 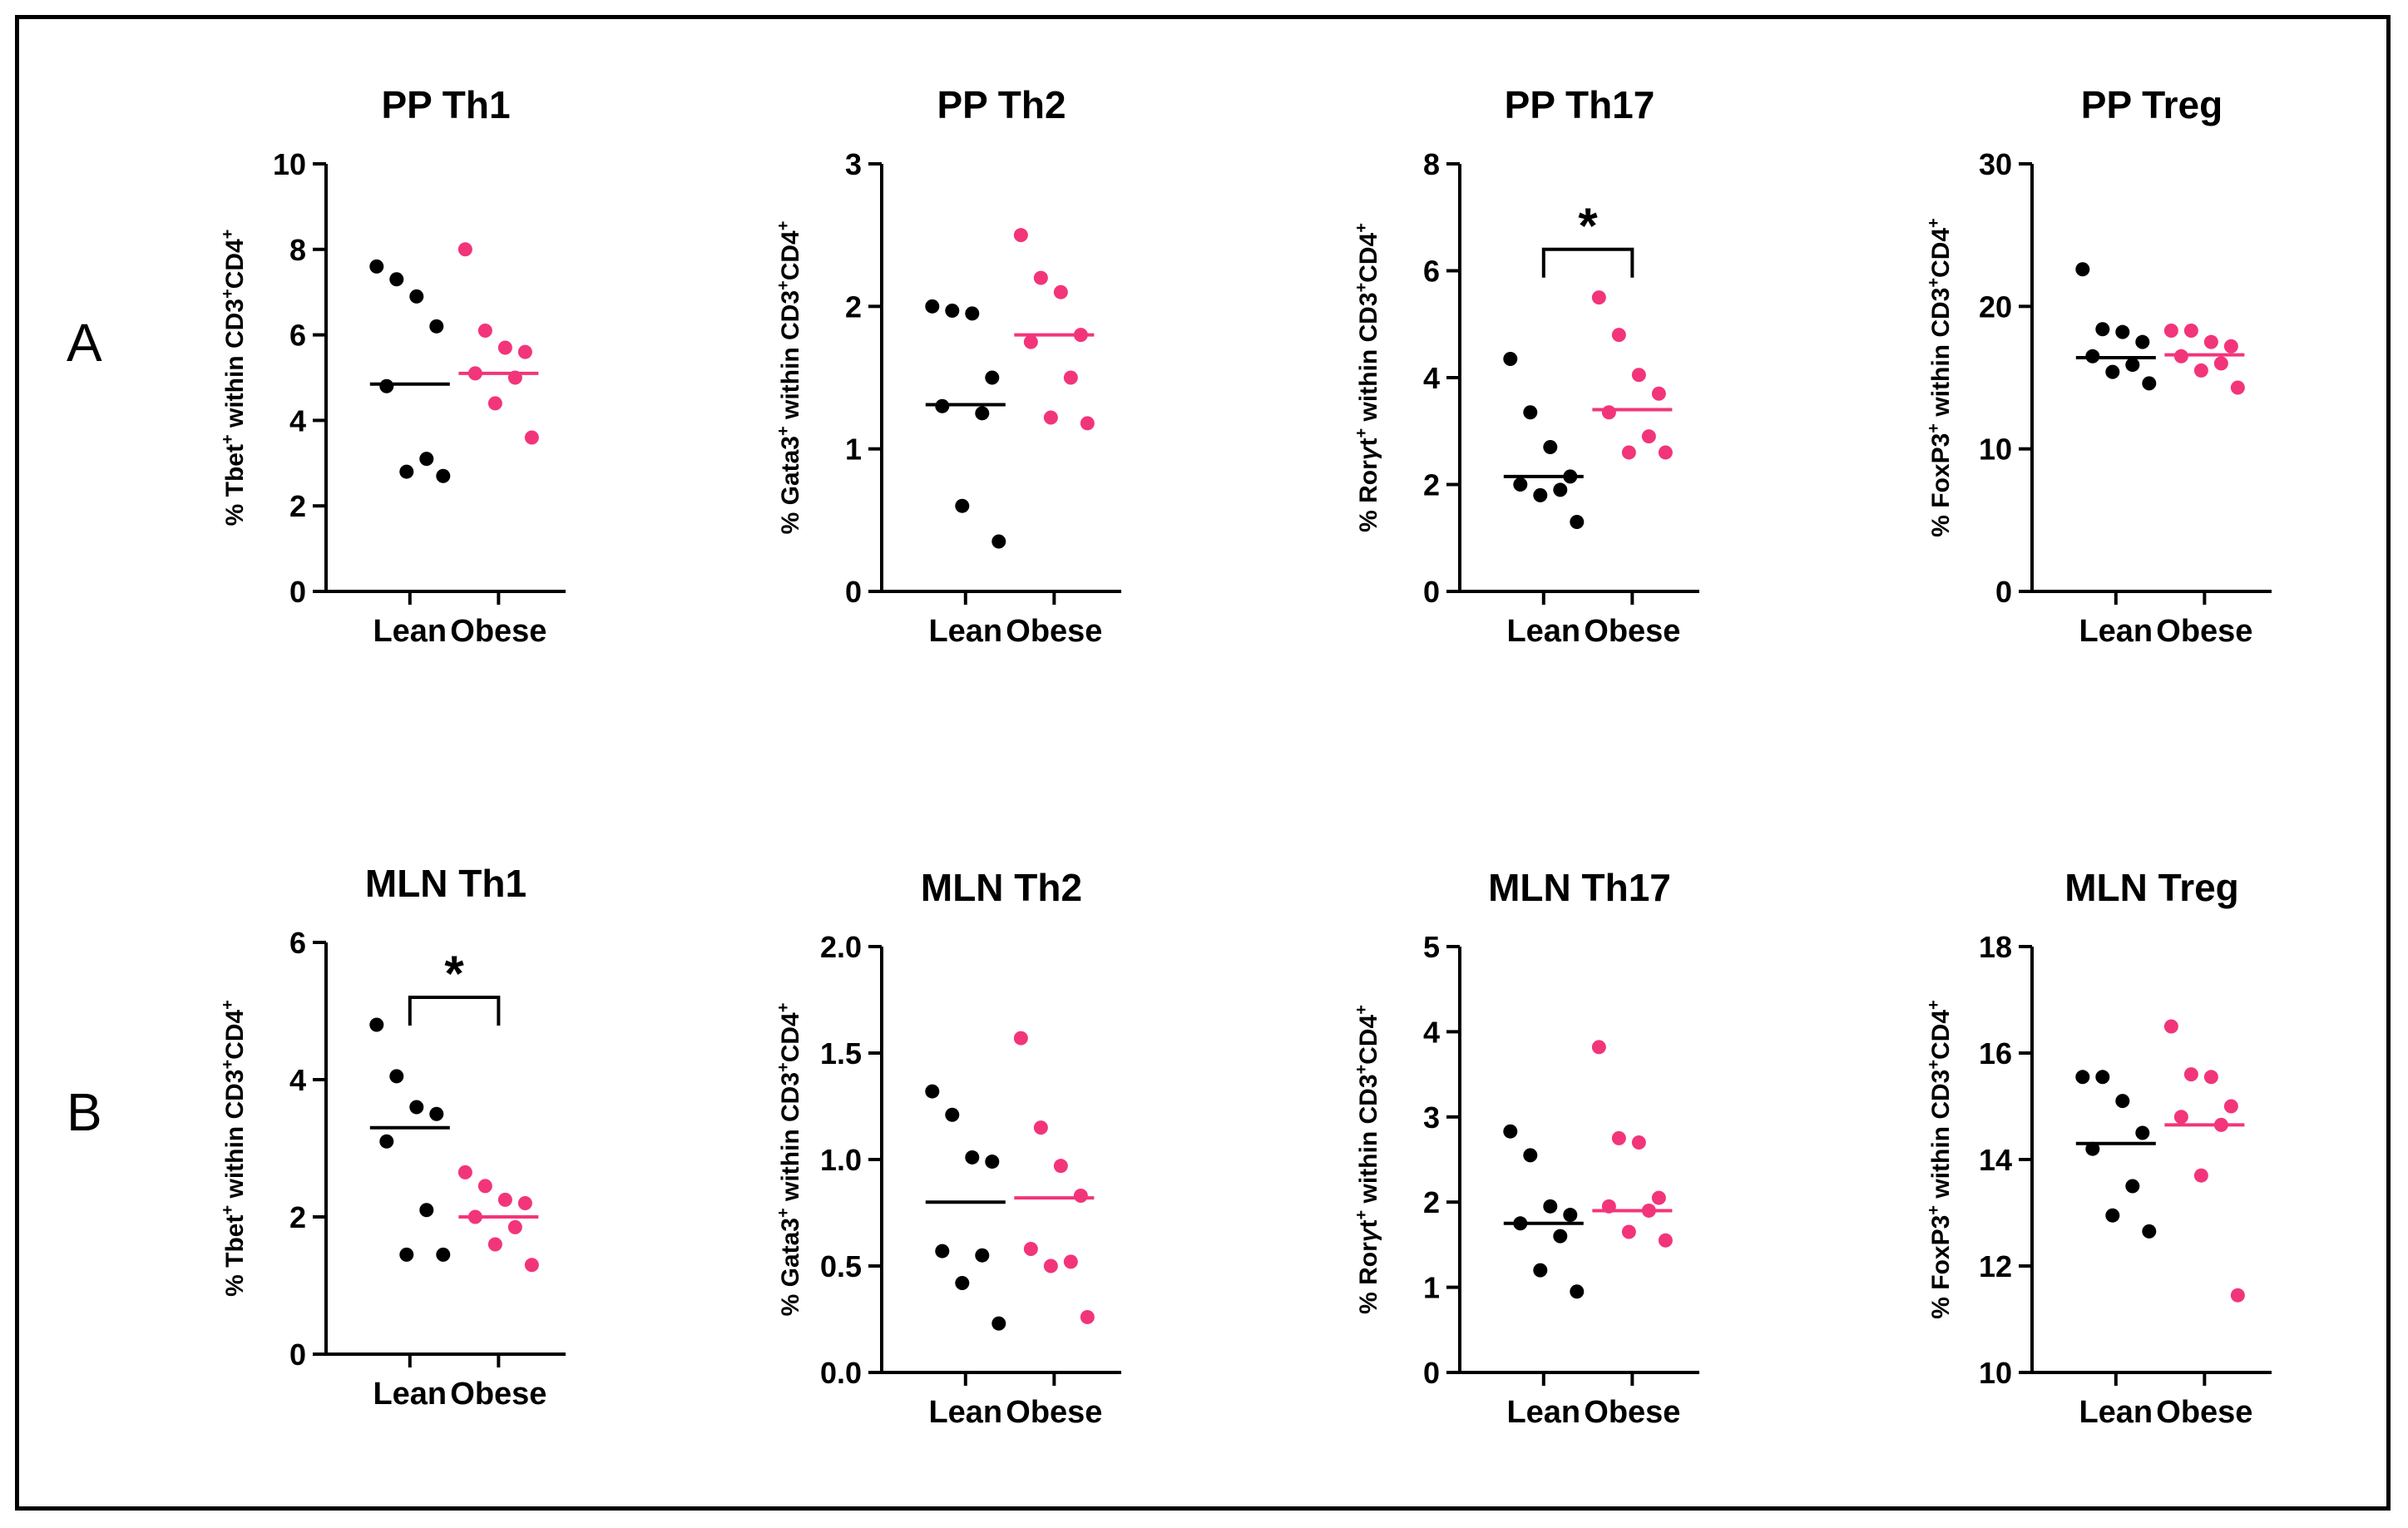 What do you see at coordinates (1940, 1159) in the screenshot?
I see `y-axis-label: % FoxP3+ within CD3+CD4+` at bounding box center [1940, 1159].